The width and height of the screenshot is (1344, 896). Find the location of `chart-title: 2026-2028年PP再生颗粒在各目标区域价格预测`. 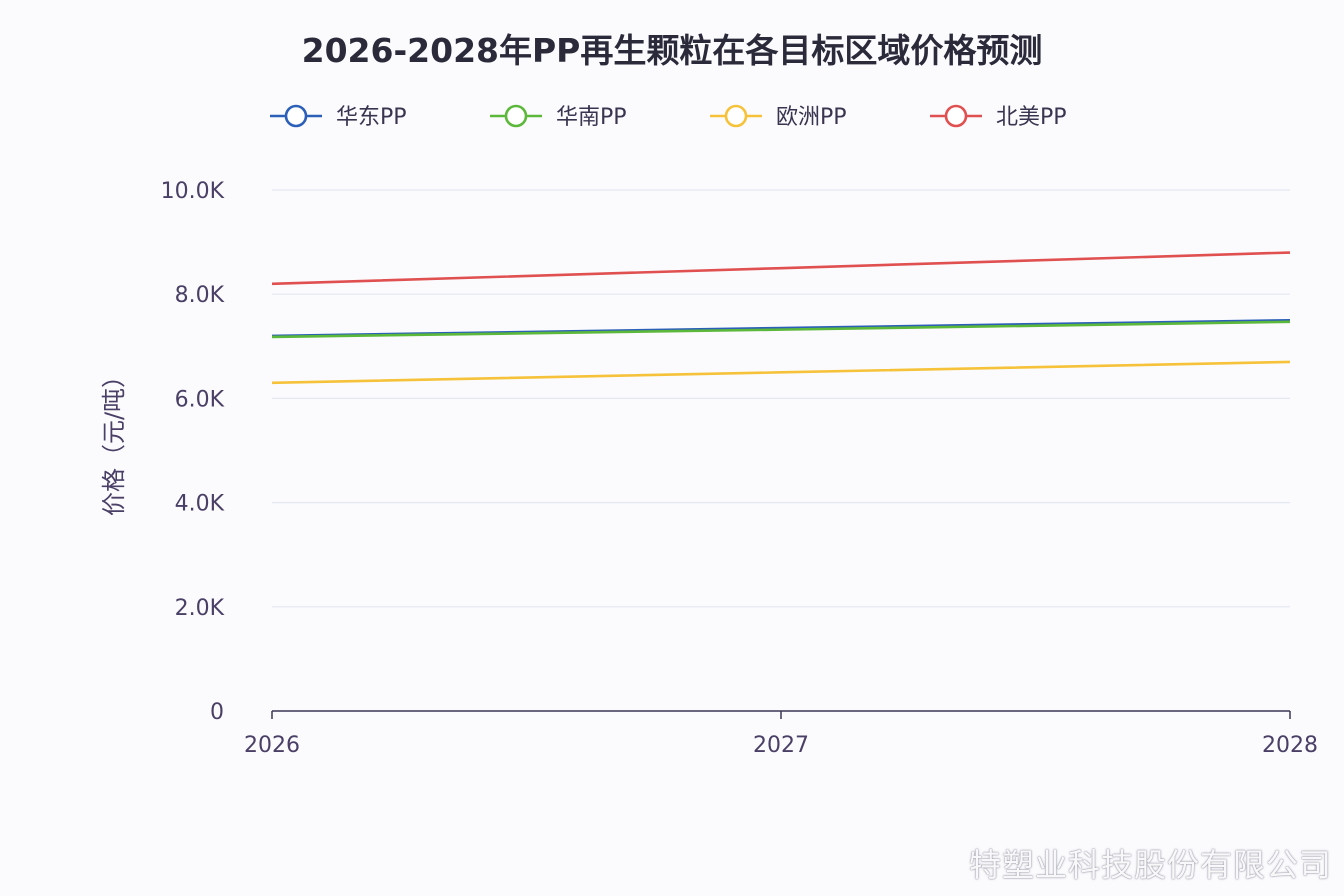

chart-title: 2026-2028年PP再生颗粒在各目标区域价格预测 is located at coordinates (672, 50).